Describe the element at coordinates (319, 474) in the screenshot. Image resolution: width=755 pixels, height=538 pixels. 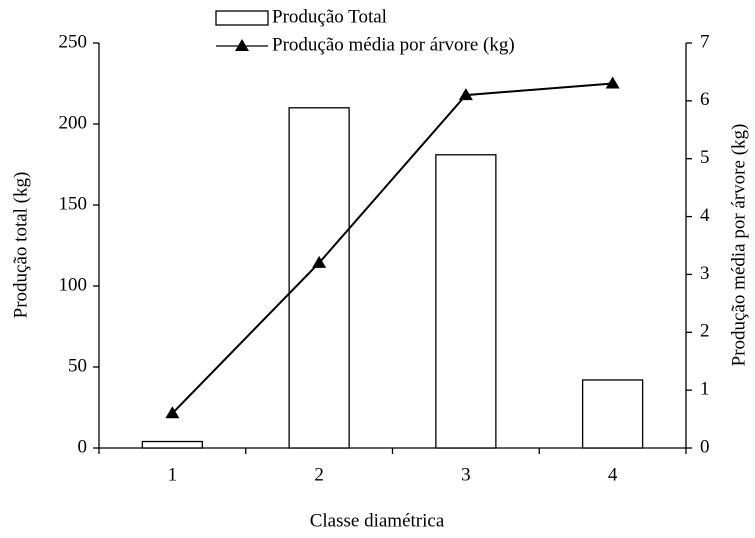
I see `x-tick-label: 2` at that location.